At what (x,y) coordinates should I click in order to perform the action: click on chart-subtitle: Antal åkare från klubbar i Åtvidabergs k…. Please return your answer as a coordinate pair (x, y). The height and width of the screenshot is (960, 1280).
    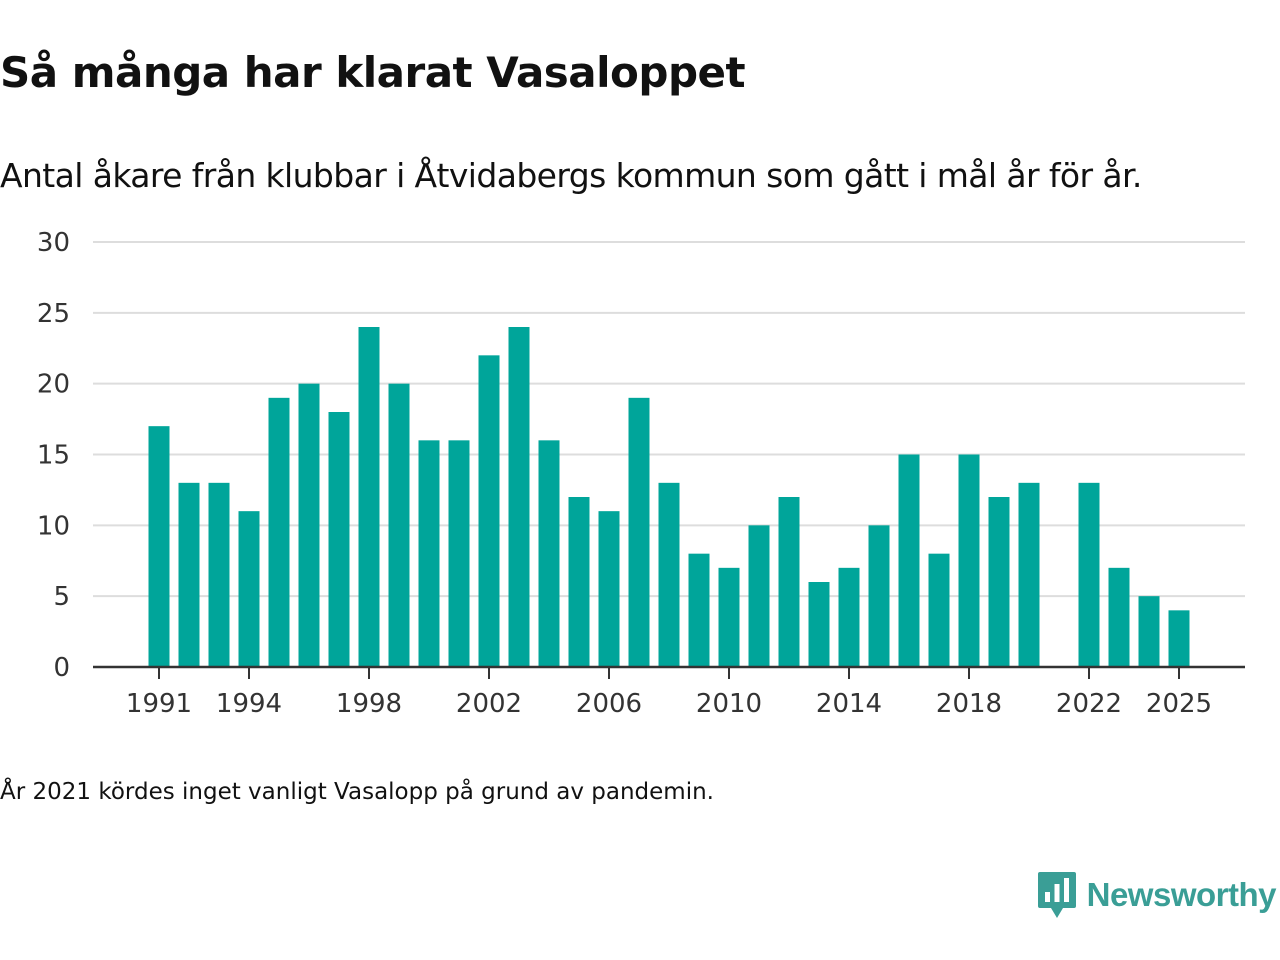
    Looking at the image, I should click on (571, 175).